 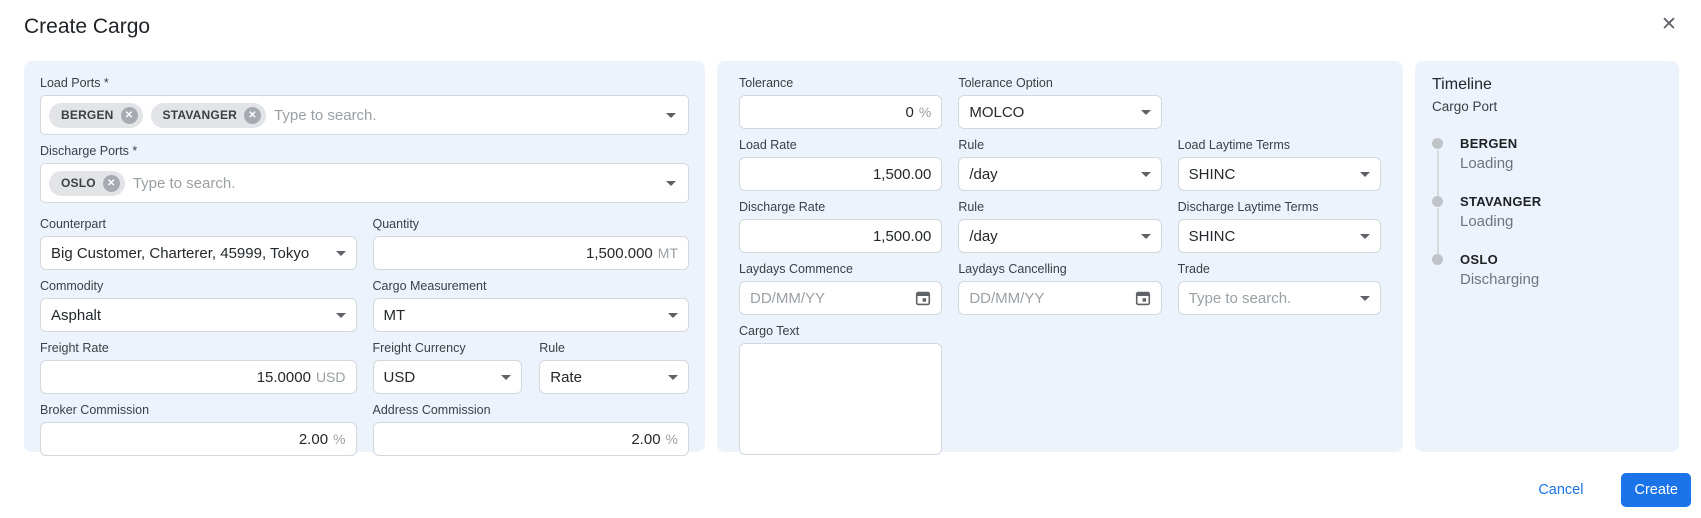 What do you see at coordinates (530, 439) in the screenshot?
I see `address-commission-input: 2.00 %` at bounding box center [530, 439].